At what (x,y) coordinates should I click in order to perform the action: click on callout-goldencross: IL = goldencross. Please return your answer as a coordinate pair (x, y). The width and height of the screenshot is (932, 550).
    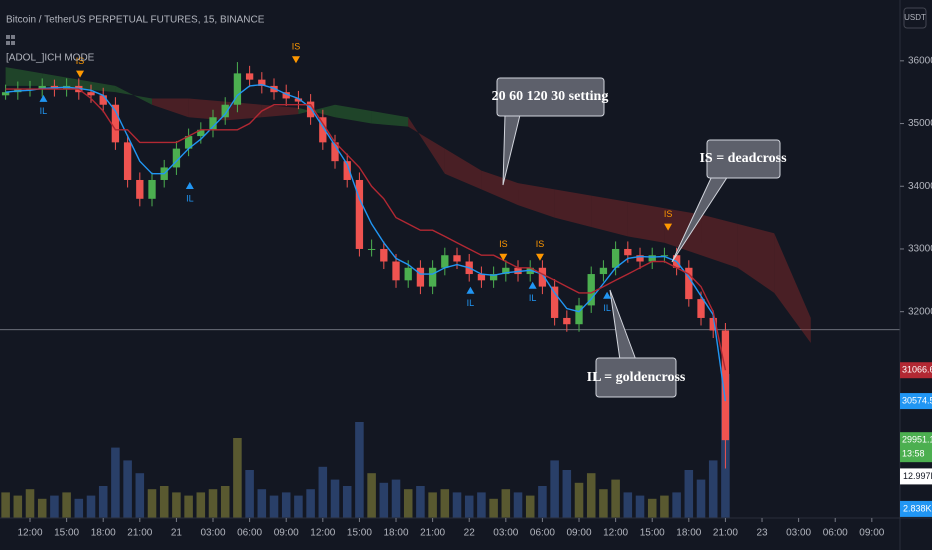
    Looking at the image, I should click on (636, 343).